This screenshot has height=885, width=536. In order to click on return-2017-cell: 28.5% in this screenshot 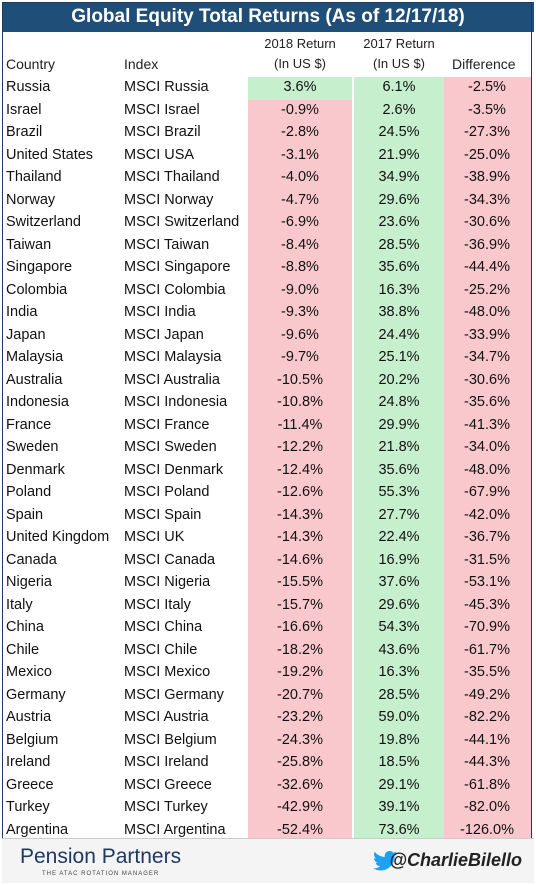, I will do `click(399, 694)`.